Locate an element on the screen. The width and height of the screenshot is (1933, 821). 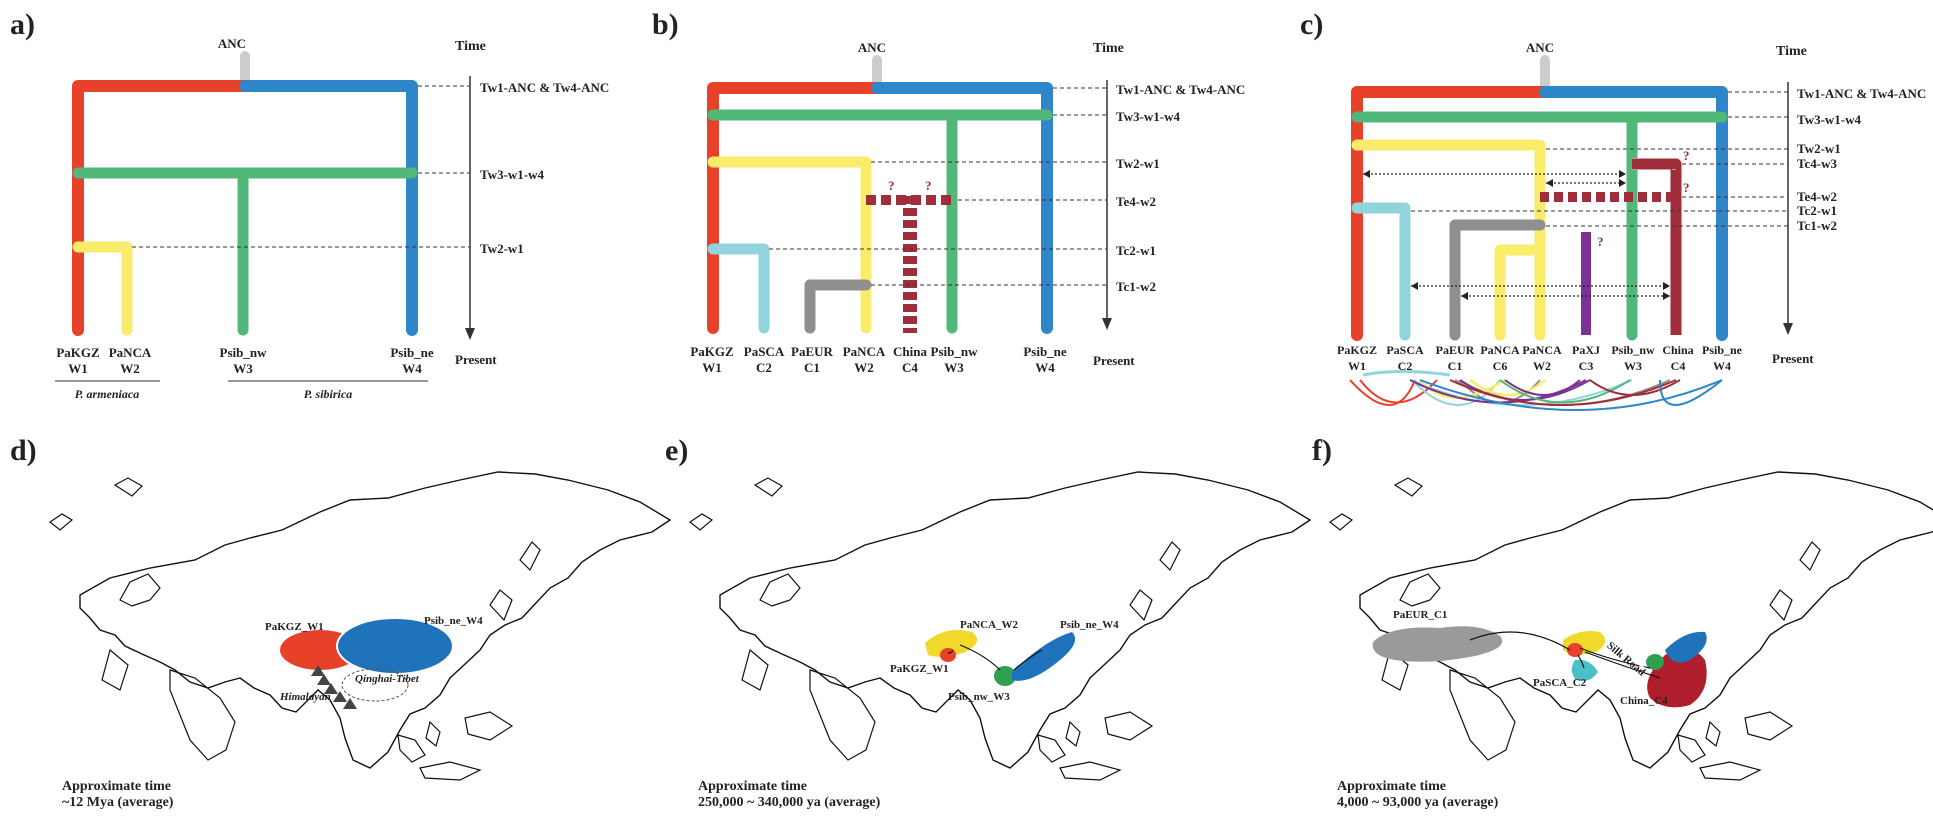
branch-c1 is located at coordinates (838, 306).